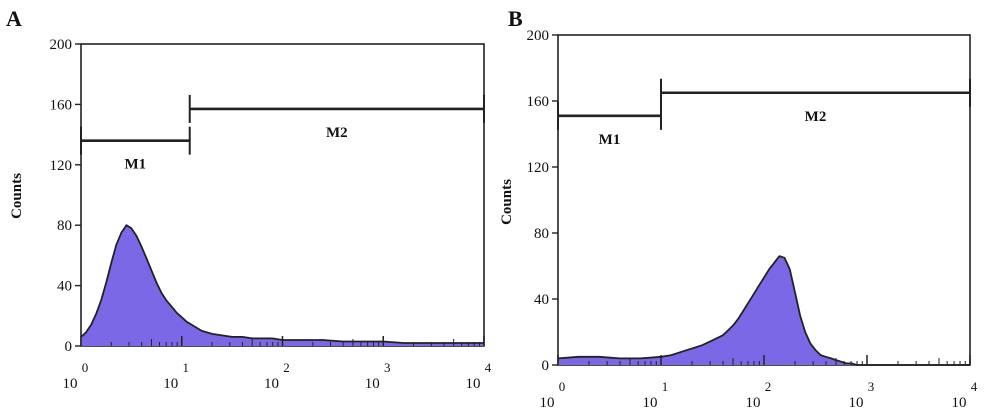 The image size is (1000, 418). I want to click on histogram-outline, so click(282, 284).